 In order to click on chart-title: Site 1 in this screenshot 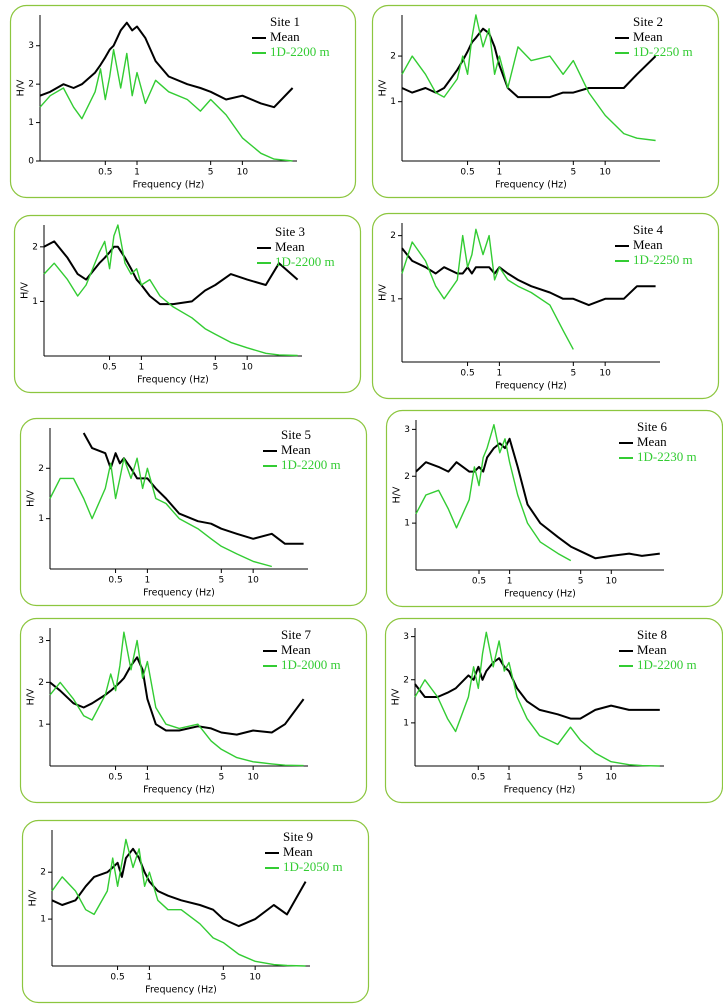, I will do `click(285, 21)`.